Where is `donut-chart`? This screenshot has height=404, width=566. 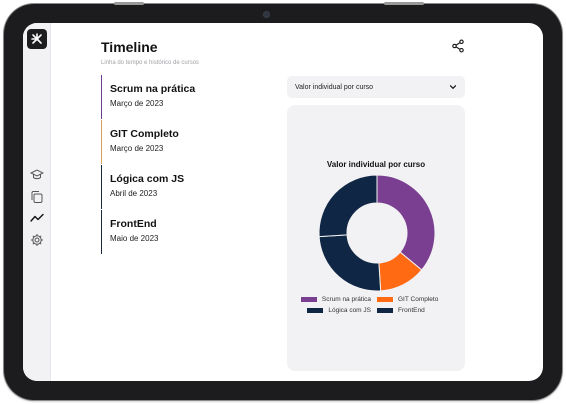
donut-chart is located at coordinates (377, 233).